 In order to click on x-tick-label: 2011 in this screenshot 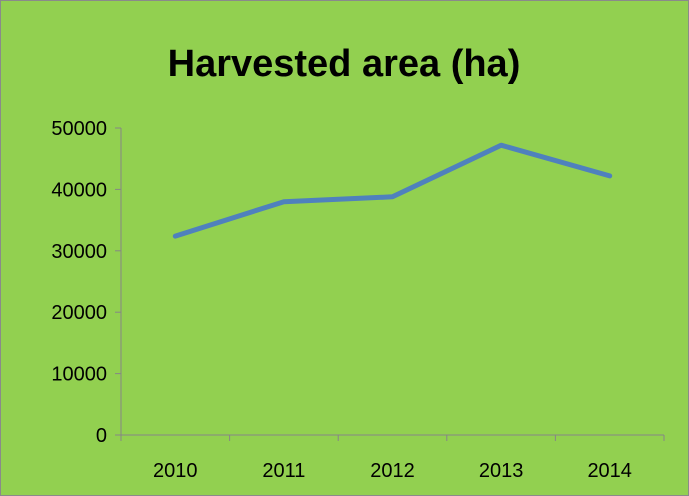, I will do `click(283, 471)`.